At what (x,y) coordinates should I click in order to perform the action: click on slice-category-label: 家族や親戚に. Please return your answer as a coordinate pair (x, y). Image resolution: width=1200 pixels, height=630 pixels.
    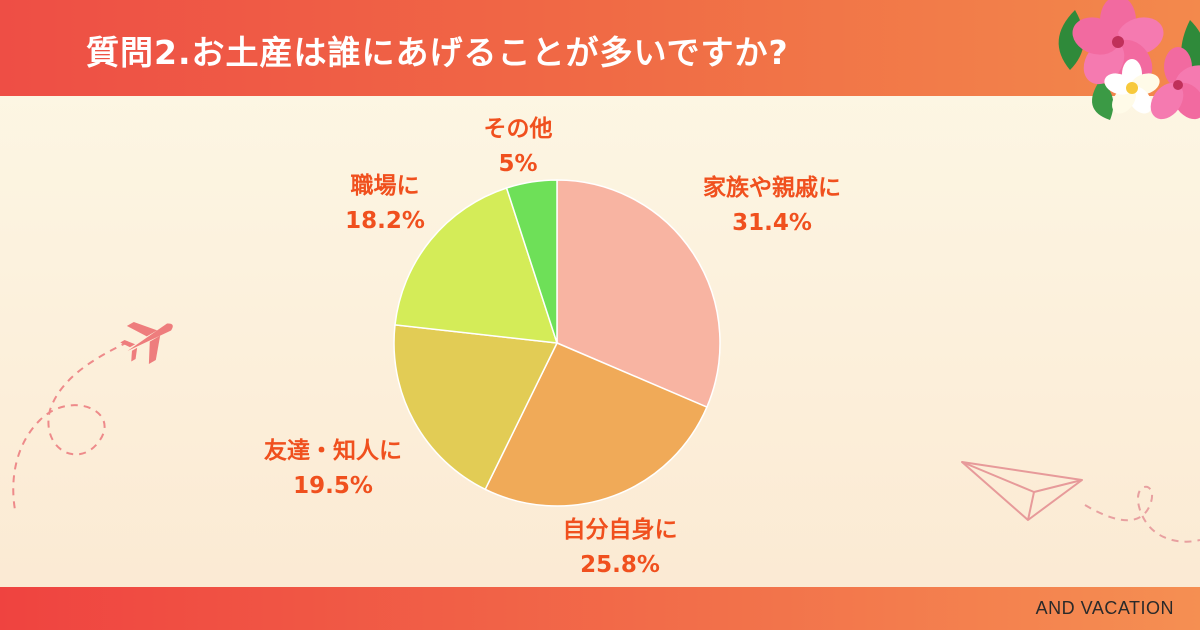
    Looking at the image, I should click on (772, 187).